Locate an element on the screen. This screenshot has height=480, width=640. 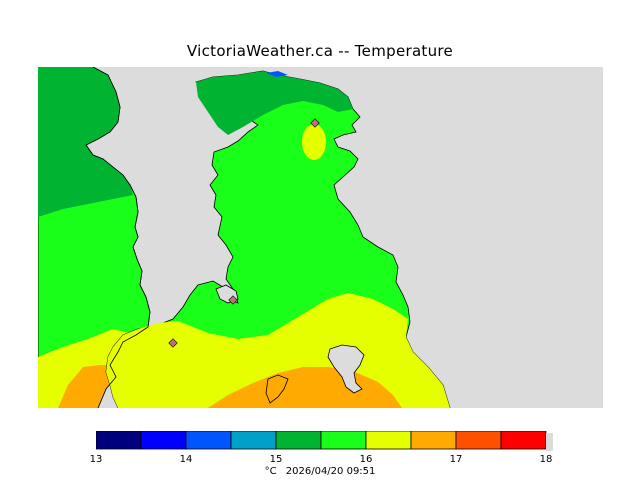
coastline-west is located at coordinates (118, 237).